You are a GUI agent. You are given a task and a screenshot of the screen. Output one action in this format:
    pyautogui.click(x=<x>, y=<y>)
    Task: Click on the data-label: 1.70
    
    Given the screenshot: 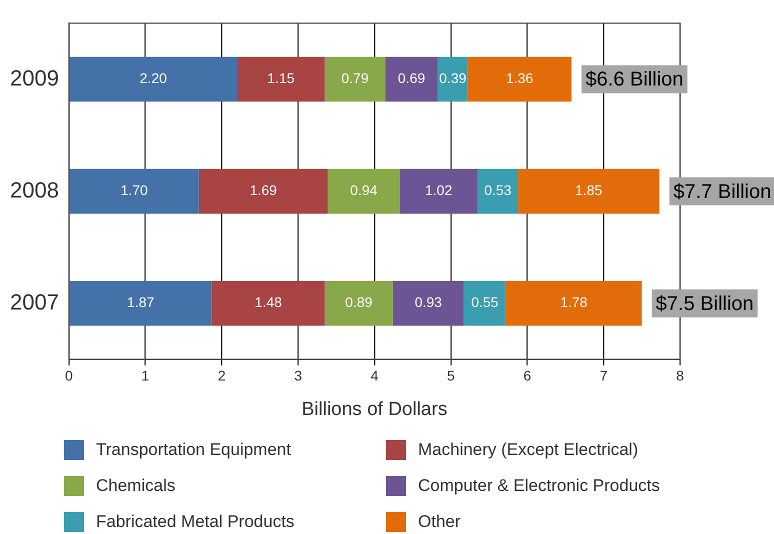 What is the action you would take?
    pyautogui.click(x=134, y=190)
    